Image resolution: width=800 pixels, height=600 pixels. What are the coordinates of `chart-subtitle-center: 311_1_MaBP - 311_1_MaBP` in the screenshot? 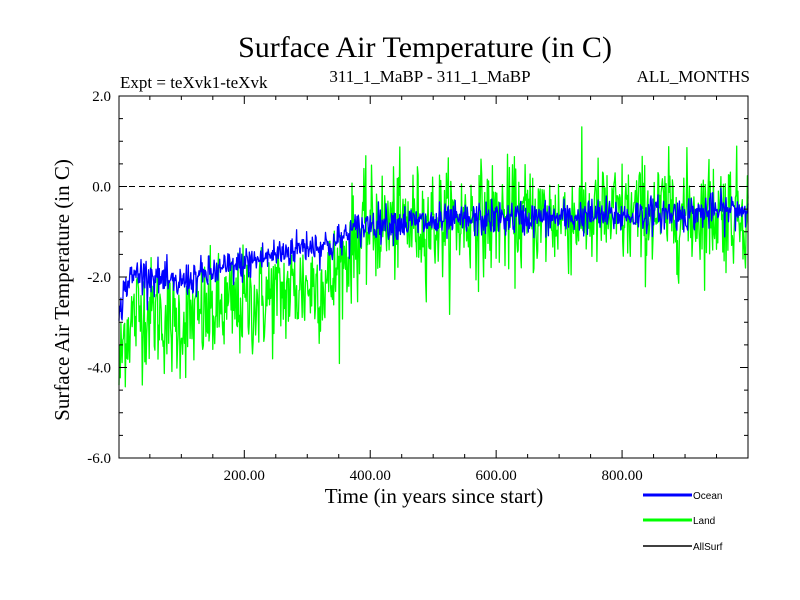 It's located at (429, 76).